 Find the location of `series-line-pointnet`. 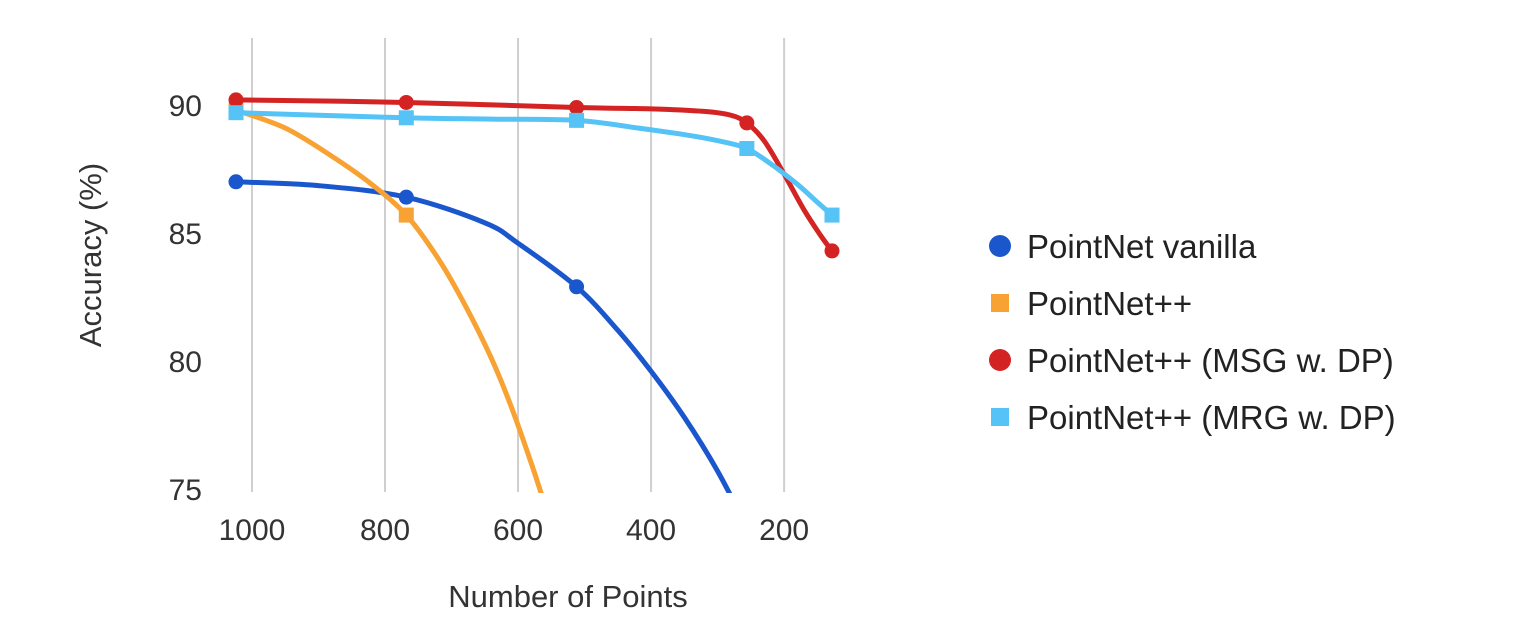

series-line-pointnet is located at coordinates (388, 300).